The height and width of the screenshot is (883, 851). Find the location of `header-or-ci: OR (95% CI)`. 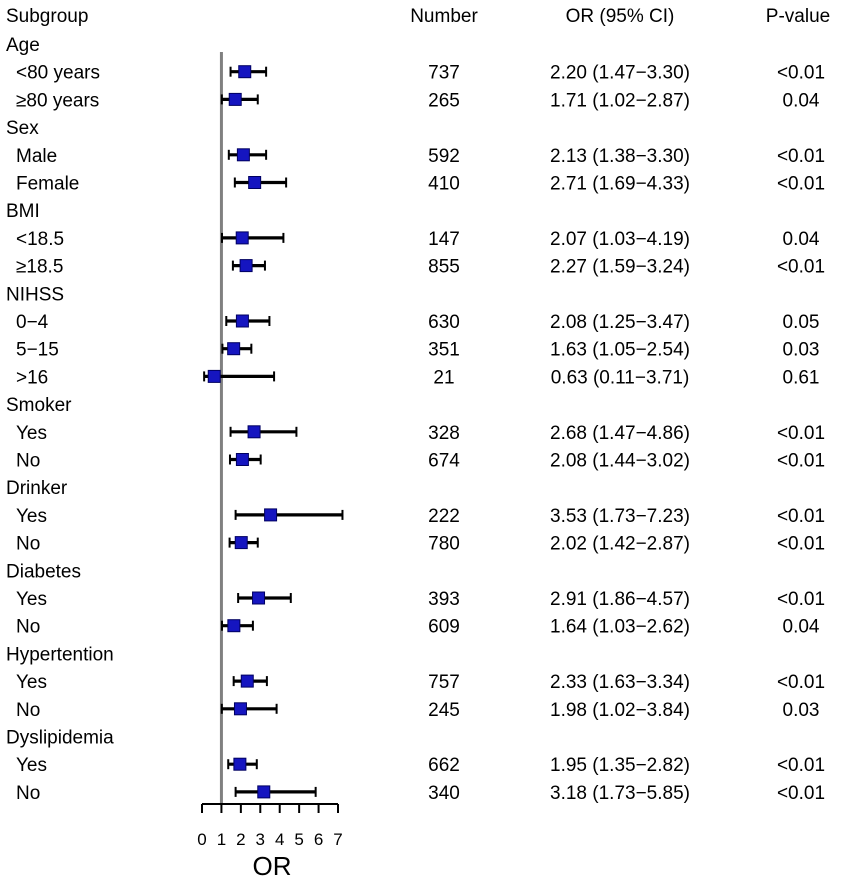

header-or-ci: OR (95% CI) is located at coordinates (620, 16).